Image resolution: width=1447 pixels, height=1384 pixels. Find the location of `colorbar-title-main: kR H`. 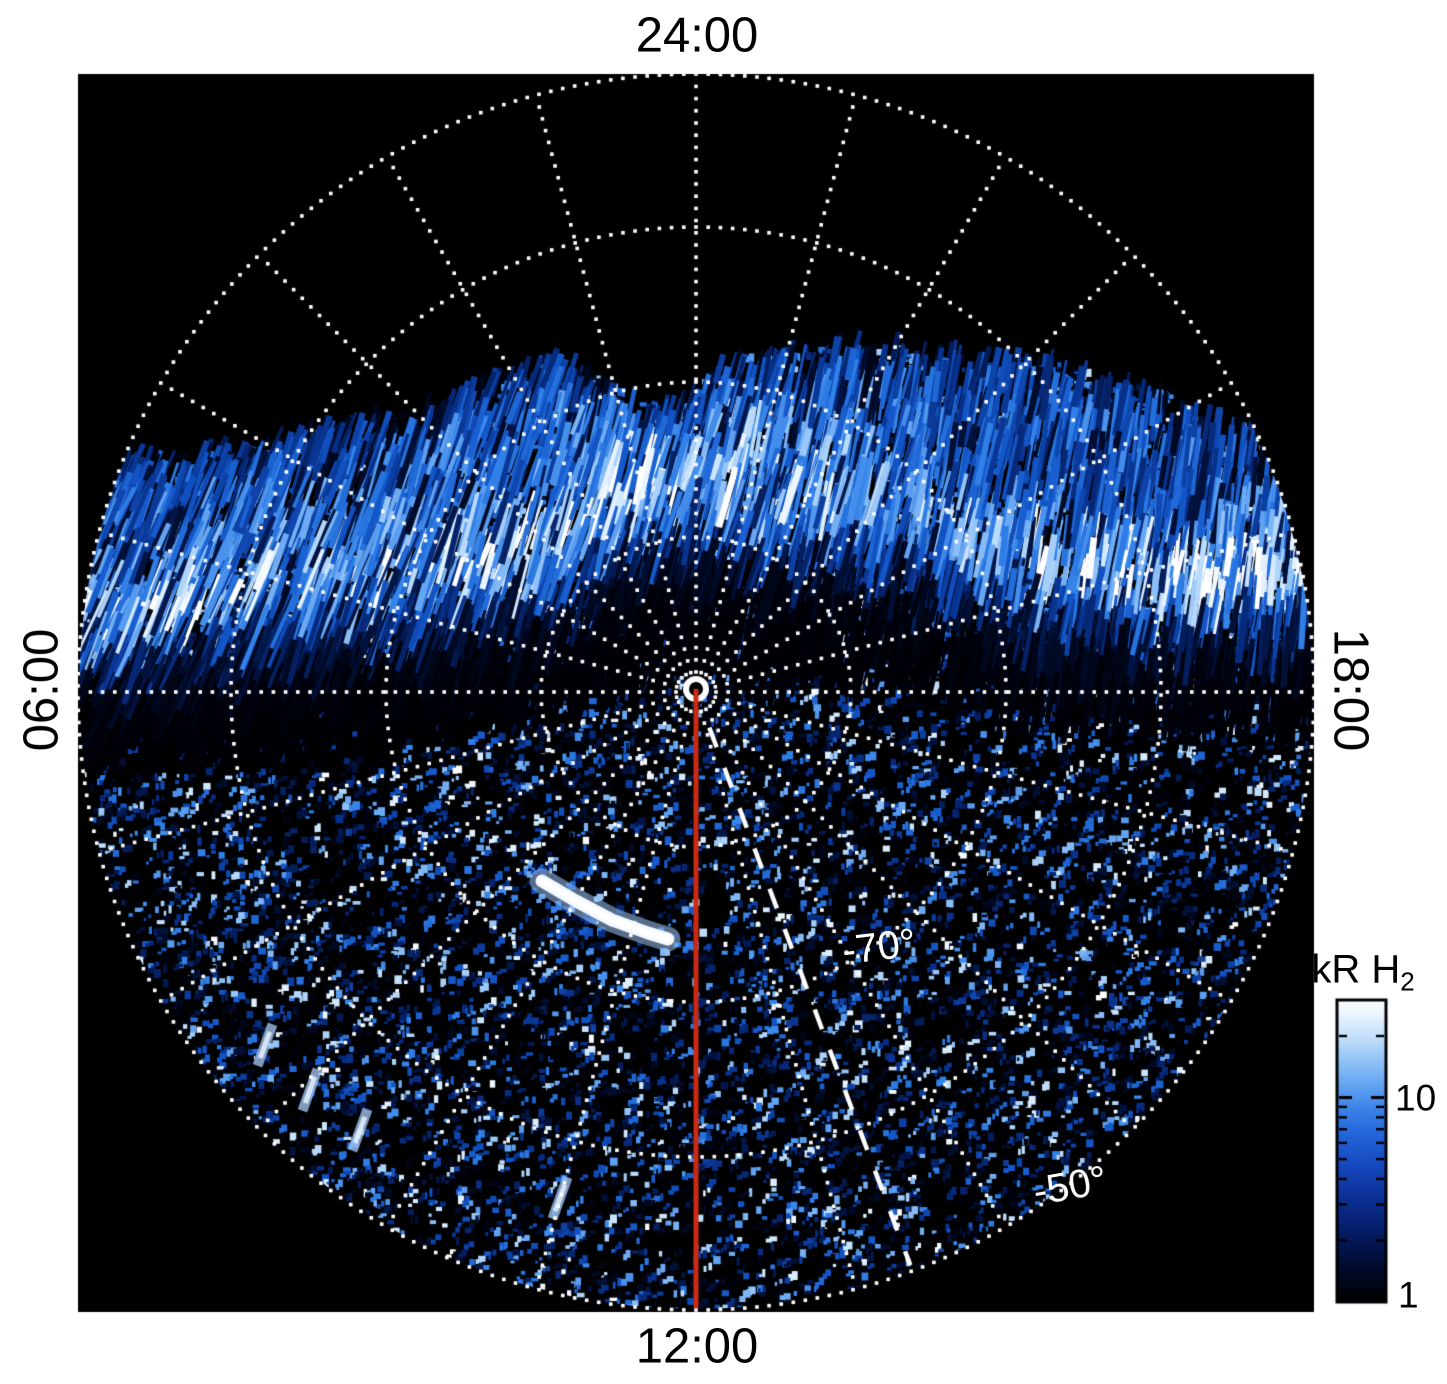

colorbar-title-main: kR H is located at coordinates (1356, 969).